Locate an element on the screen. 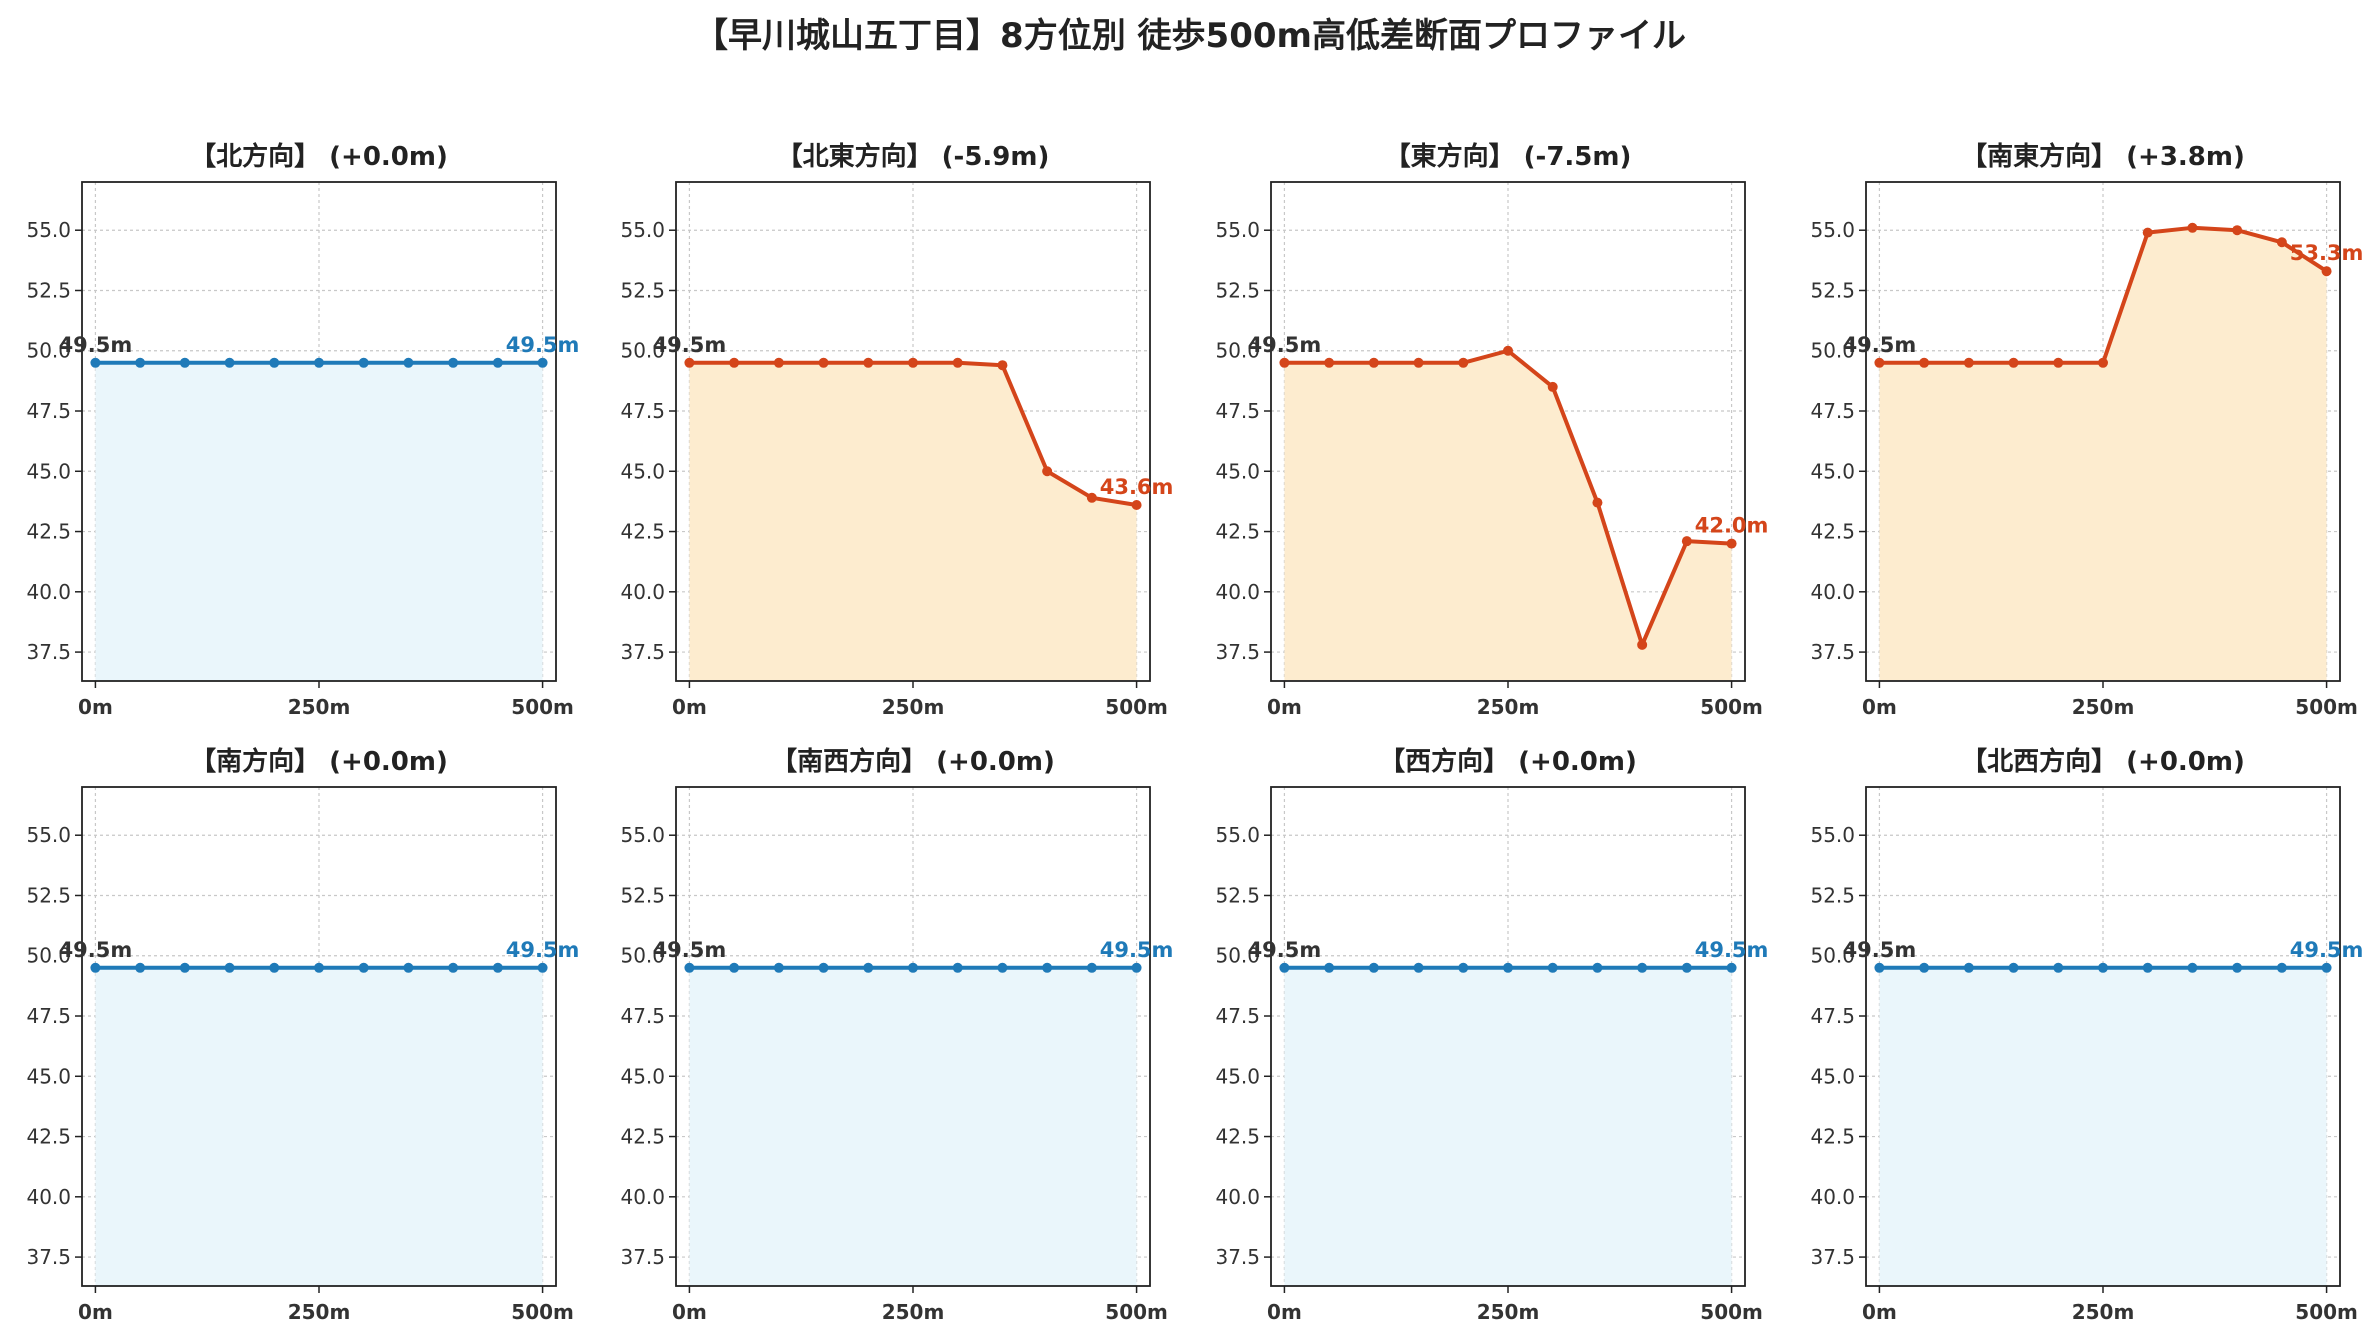 This screenshot has height=1340, width=2380. end-value-label: 53.3m is located at coordinates (2327, 253).